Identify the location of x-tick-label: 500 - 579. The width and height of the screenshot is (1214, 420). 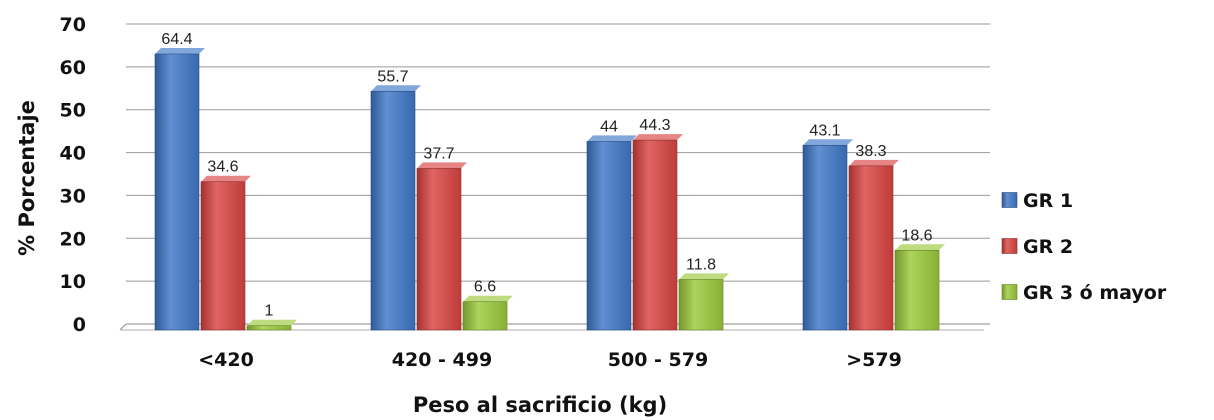
(658, 360).